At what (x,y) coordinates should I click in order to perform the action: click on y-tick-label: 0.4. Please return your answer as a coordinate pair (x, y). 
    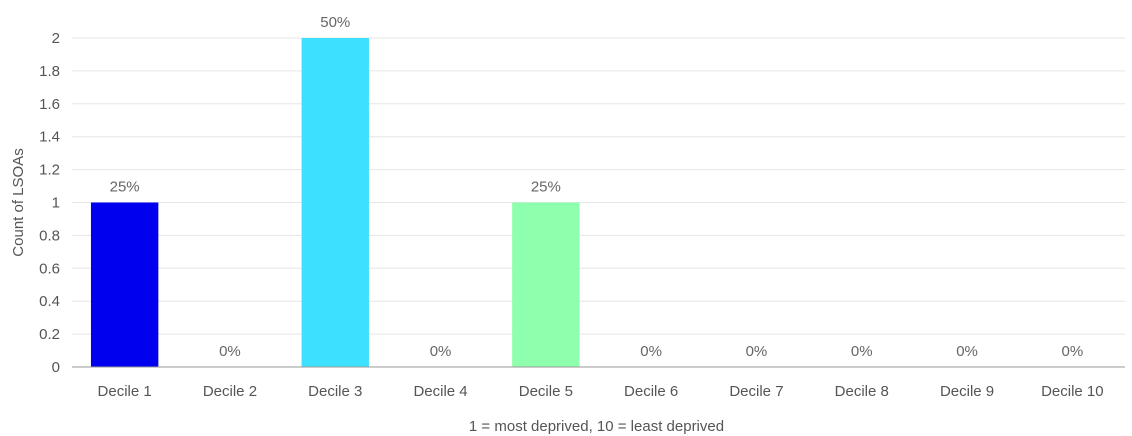
    Looking at the image, I should click on (49, 301).